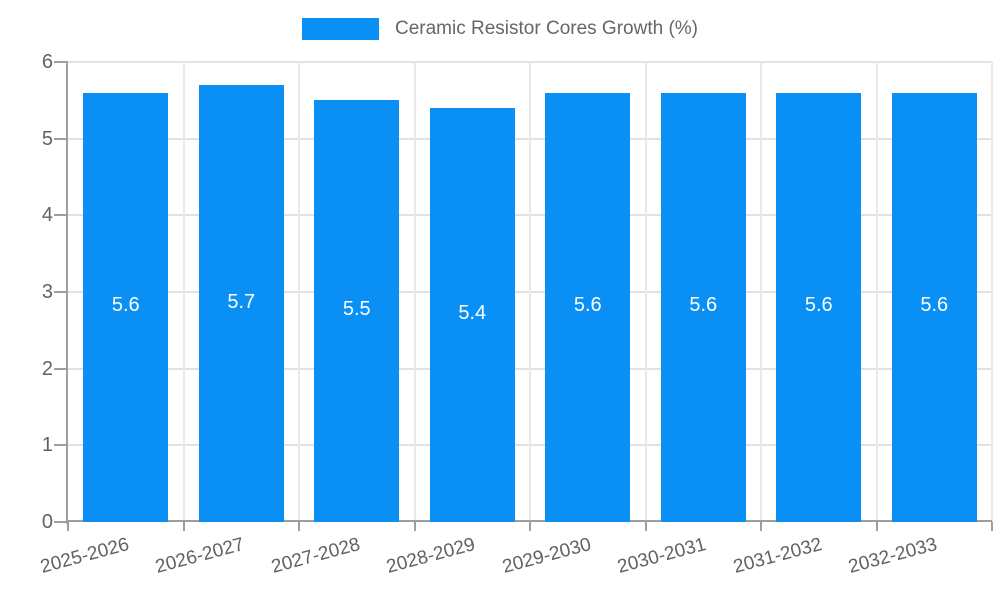  I want to click on y-tick-label: 1, so click(47, 445).